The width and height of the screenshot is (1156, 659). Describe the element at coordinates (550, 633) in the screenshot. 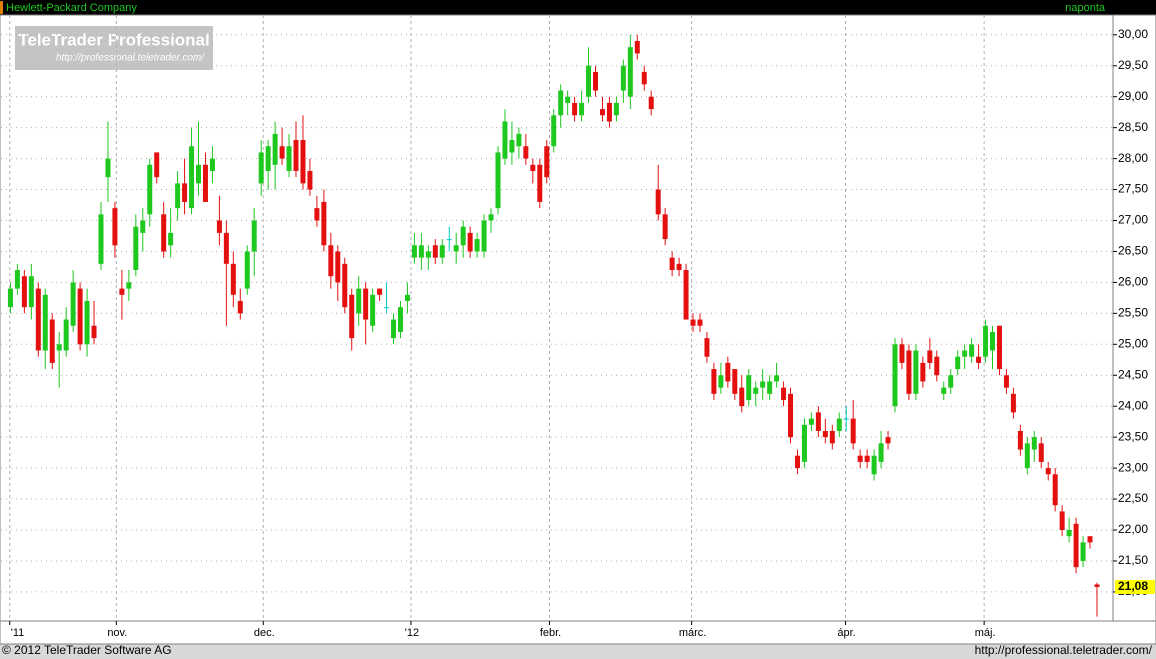

I see `x-tick-label: febr.` at that location.